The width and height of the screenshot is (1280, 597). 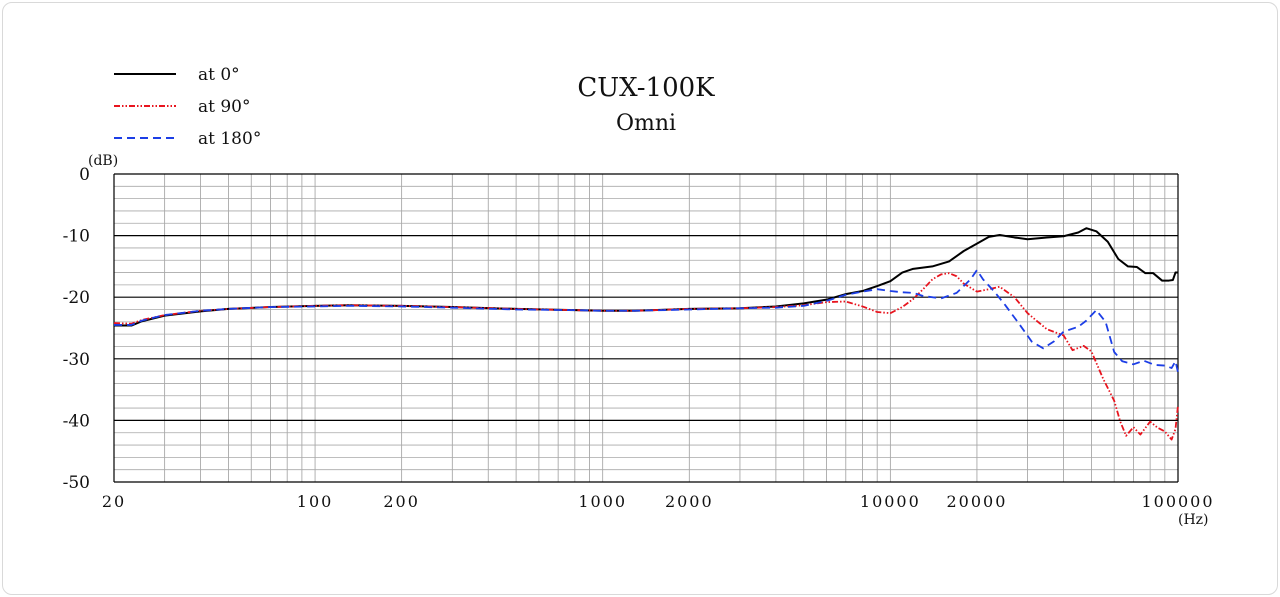 What do you see at coordinates (76, 421) in the screenshot?
I see `y-tick-label: -40` at bounding box center [76, 421].